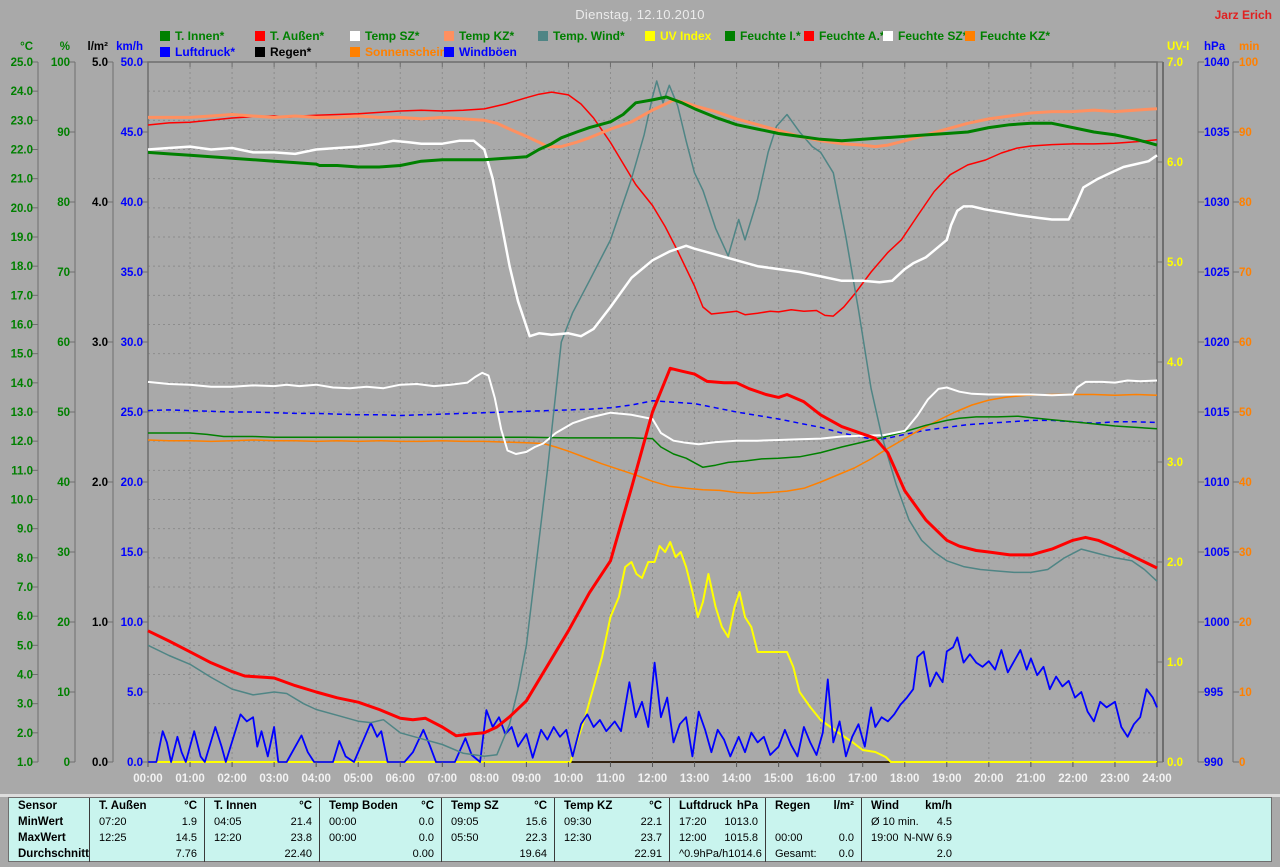  What do you see at coordinates (1015, 36) in the screenshot?
I see `legend-label: Feuchte KZ*` at bounding box center [1015, 36].